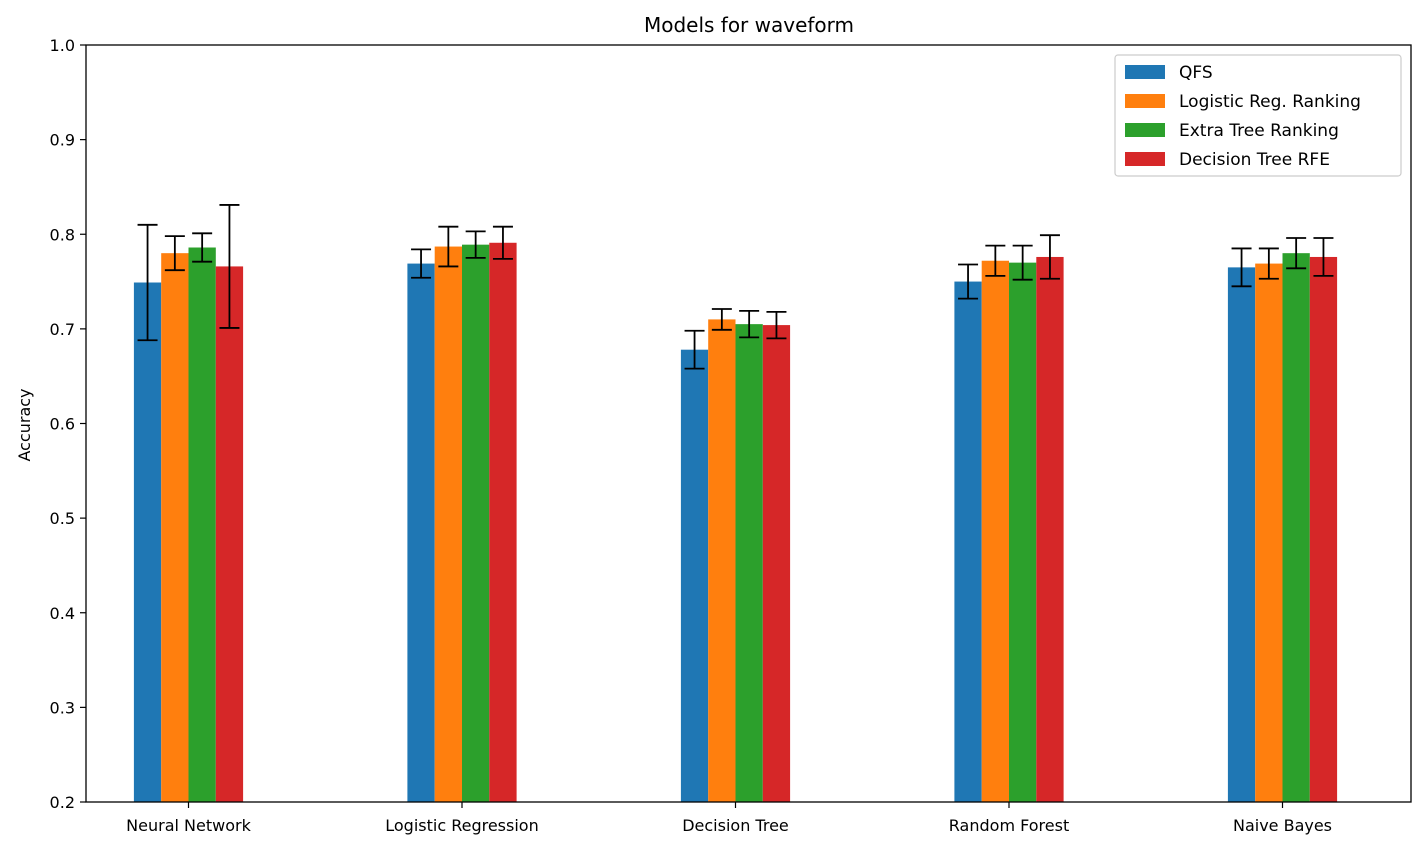 This screenshot has width=1425, height=849. What do you see at coordinates (1259, 131) in the screenshot?
I see `legend-label: Extra Tree Ranking` at bounding box center [1259, 131].